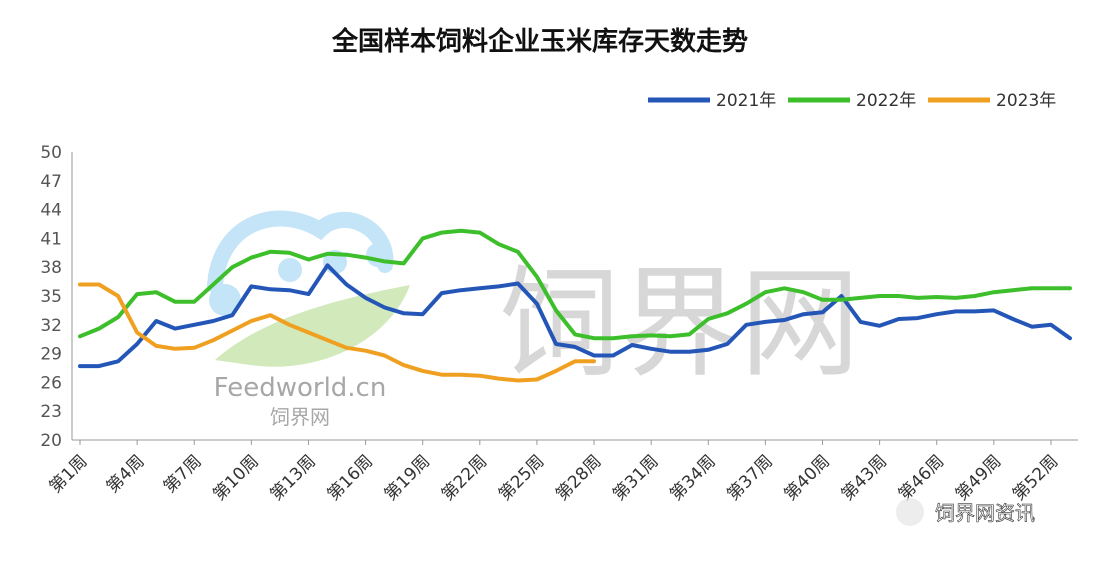 The image size is (1108, 562). What do you see at coordinates (749, 477) in the screenshot?
I see `x-tick-label: 第37周` at bounding box center [749, 477].